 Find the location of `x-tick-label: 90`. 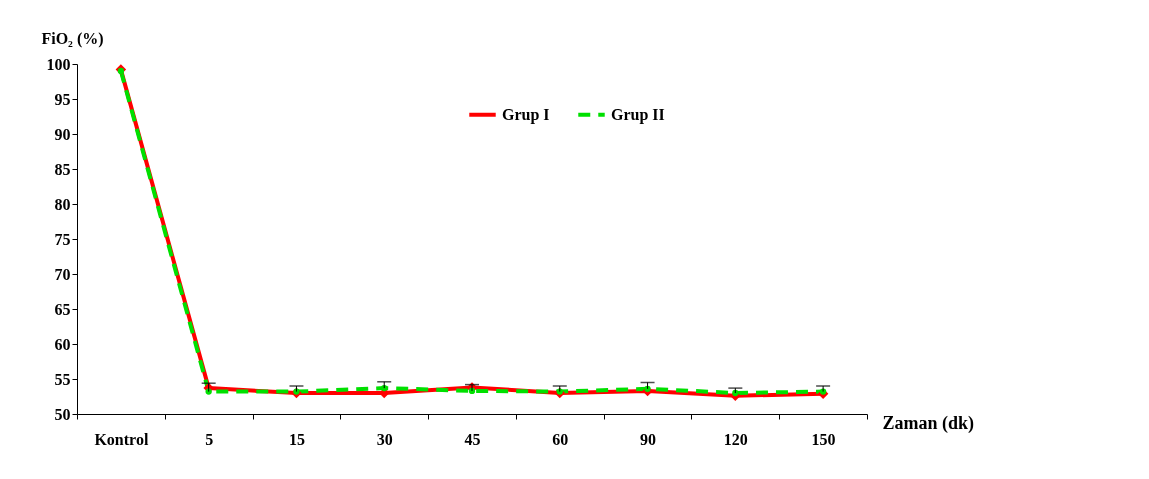

x-tick-label: 90 is located at coordinates (648, 439).